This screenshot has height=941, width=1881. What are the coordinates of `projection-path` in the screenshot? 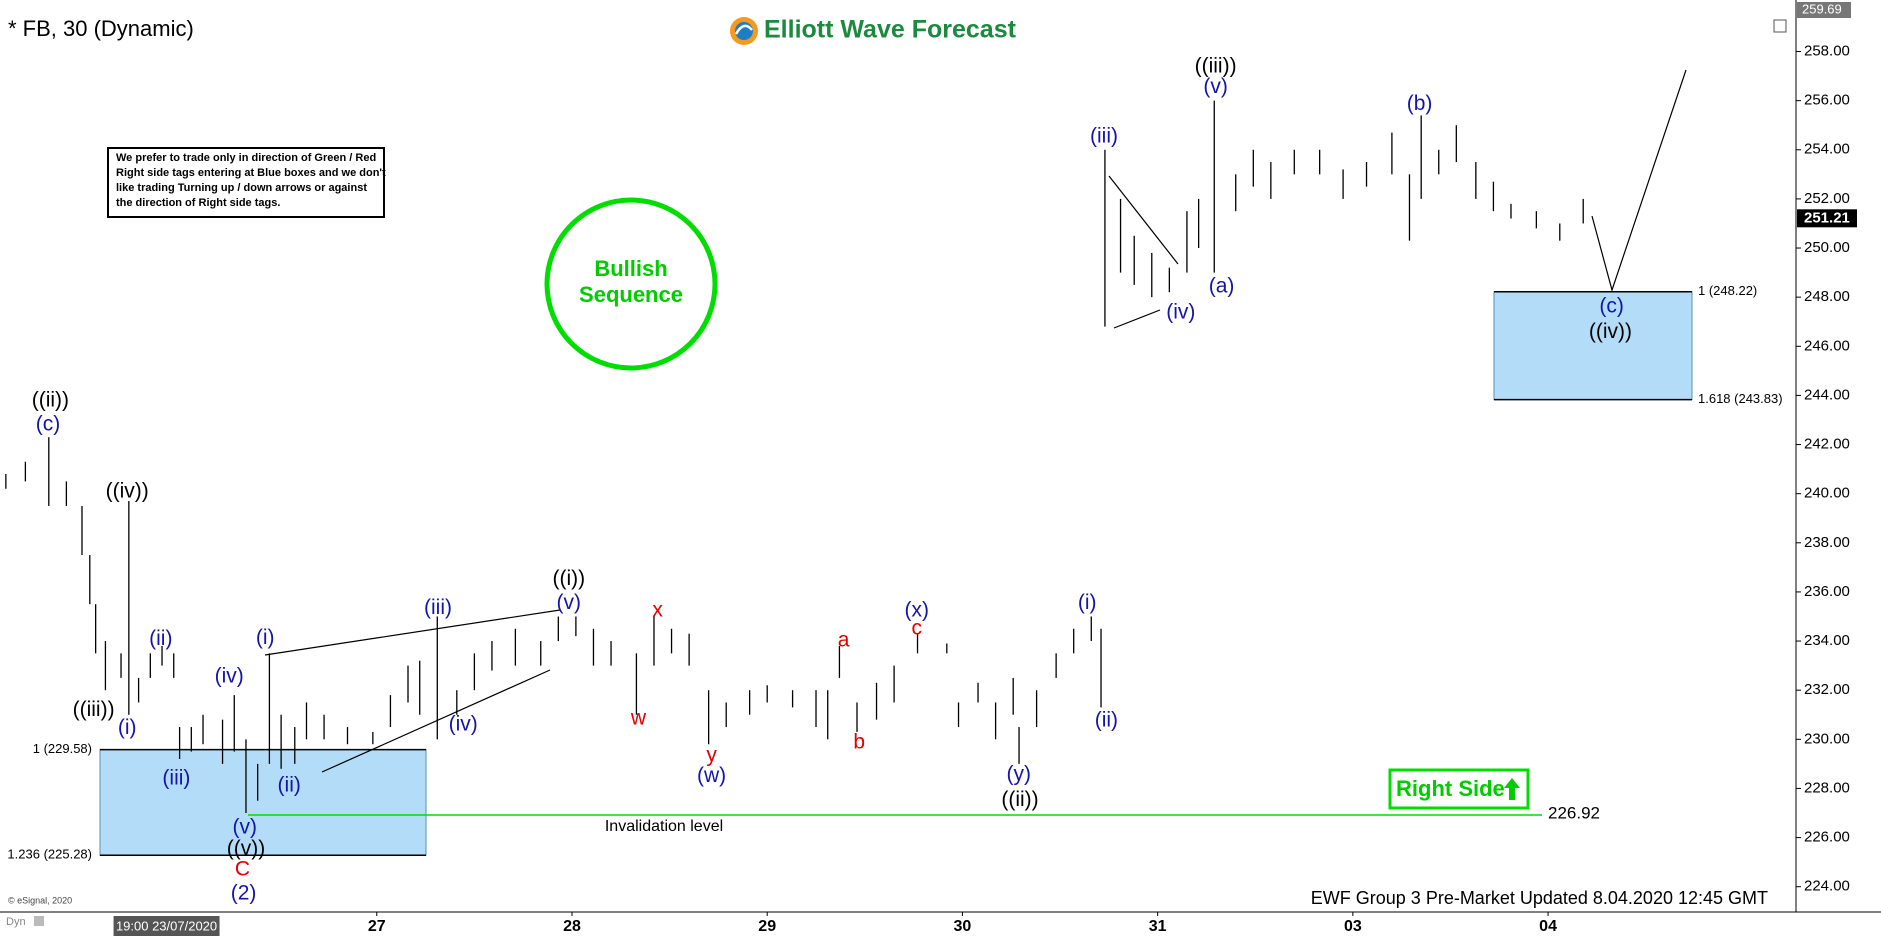 It's located at (1639, 181).